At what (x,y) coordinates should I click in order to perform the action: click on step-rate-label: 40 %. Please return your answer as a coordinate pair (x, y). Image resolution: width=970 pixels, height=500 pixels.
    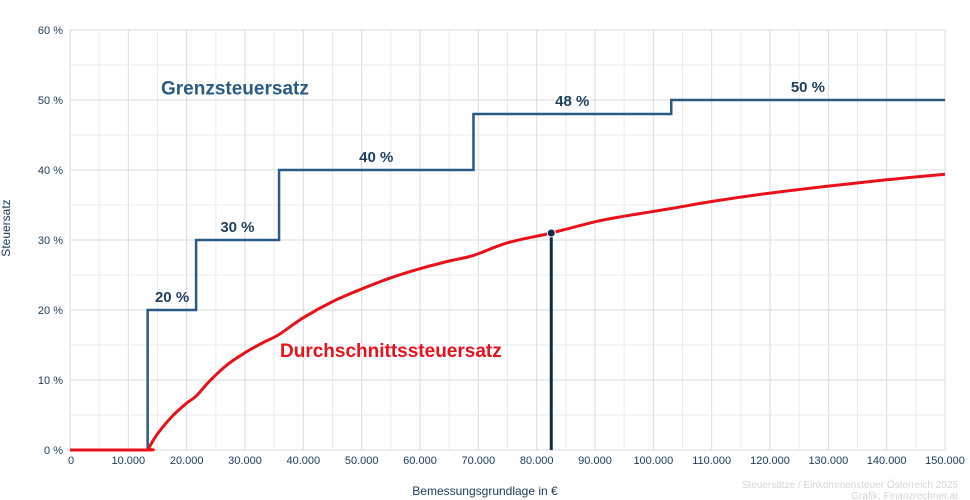
    Looking at the image, I should click on (376, 157).